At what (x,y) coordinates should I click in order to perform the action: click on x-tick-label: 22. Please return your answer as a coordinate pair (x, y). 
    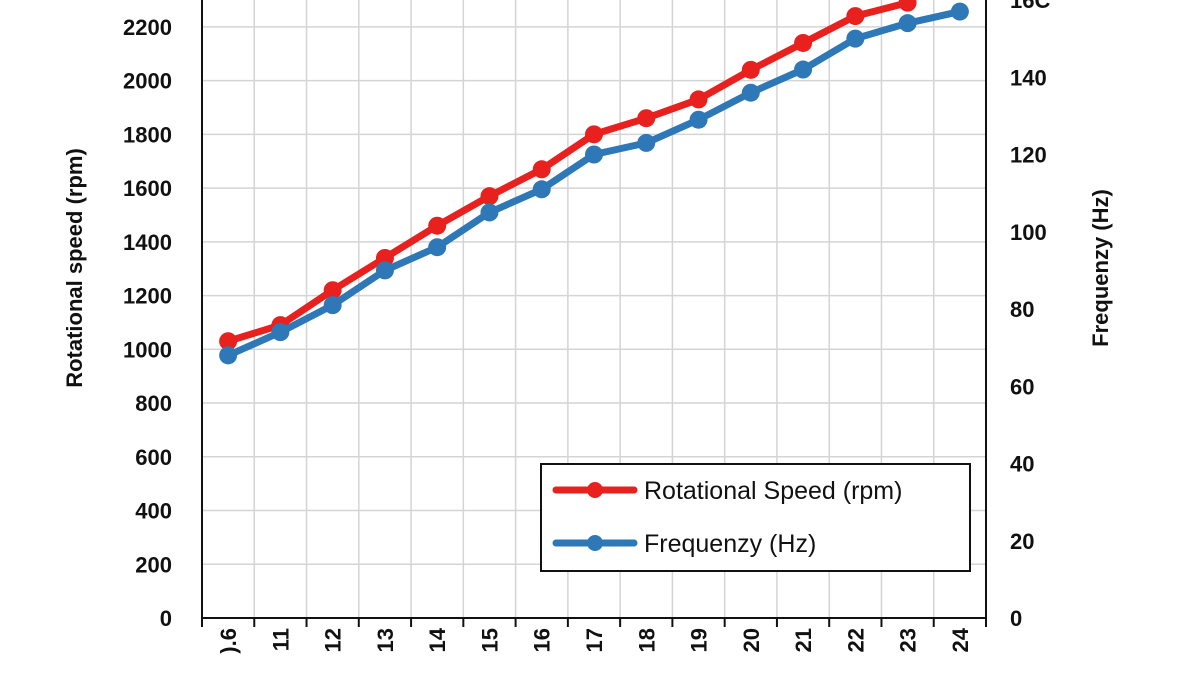
    Looking at the image, I should click on (855, 640).